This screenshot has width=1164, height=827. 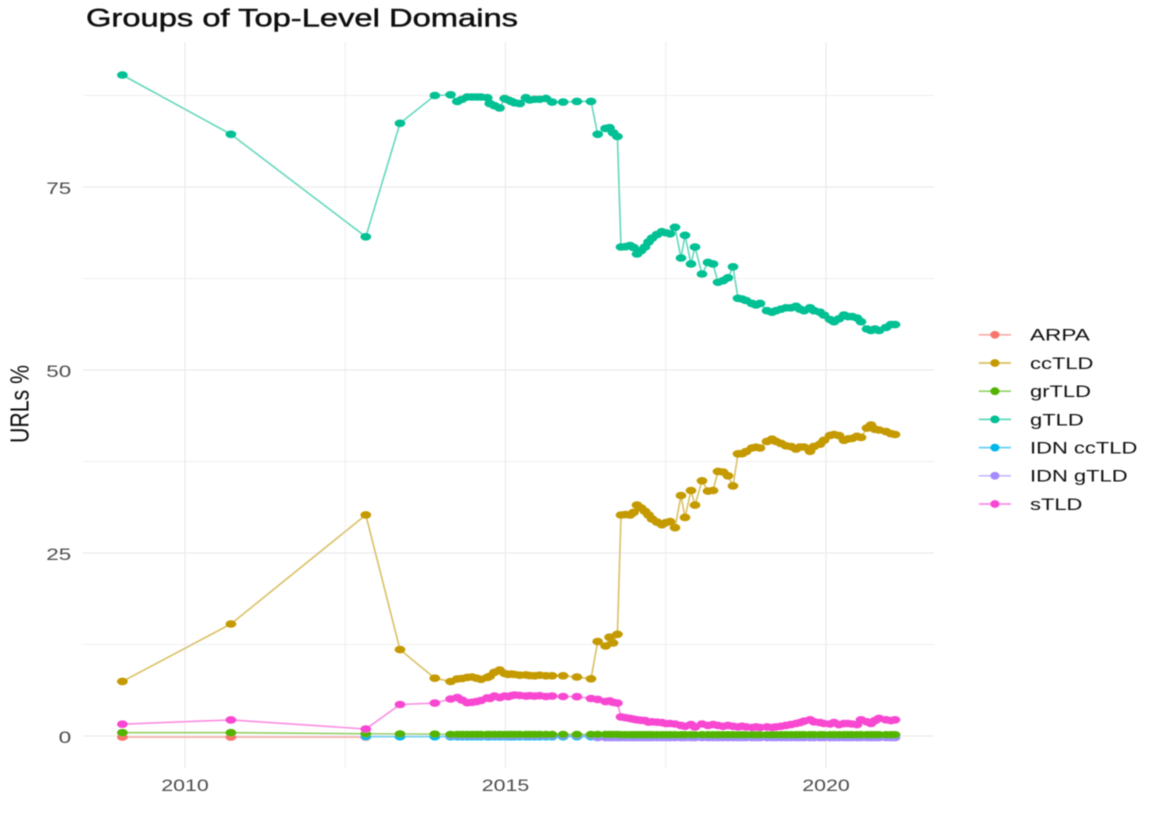 What do you see at coordinates (506, 786) in the screenshot?
I see `svg-text: 2015` at bounding box center [506, 786].